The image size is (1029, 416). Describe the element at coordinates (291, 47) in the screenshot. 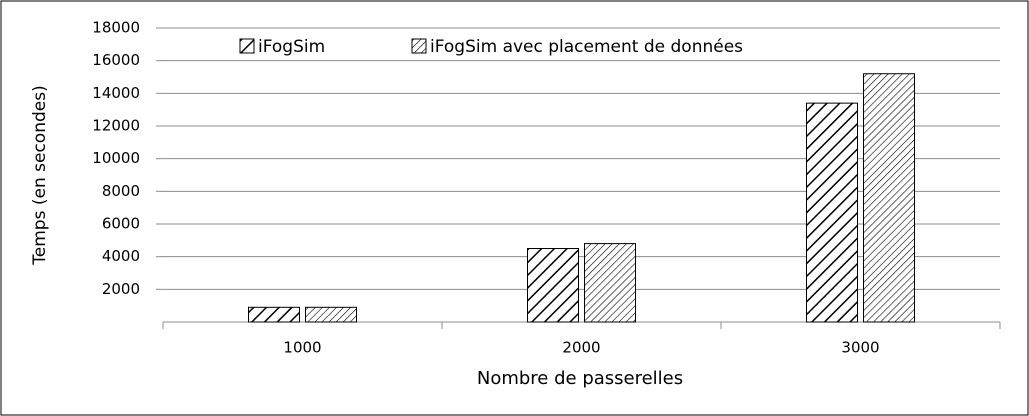

I see `legend-label: iFogSim` at that location.